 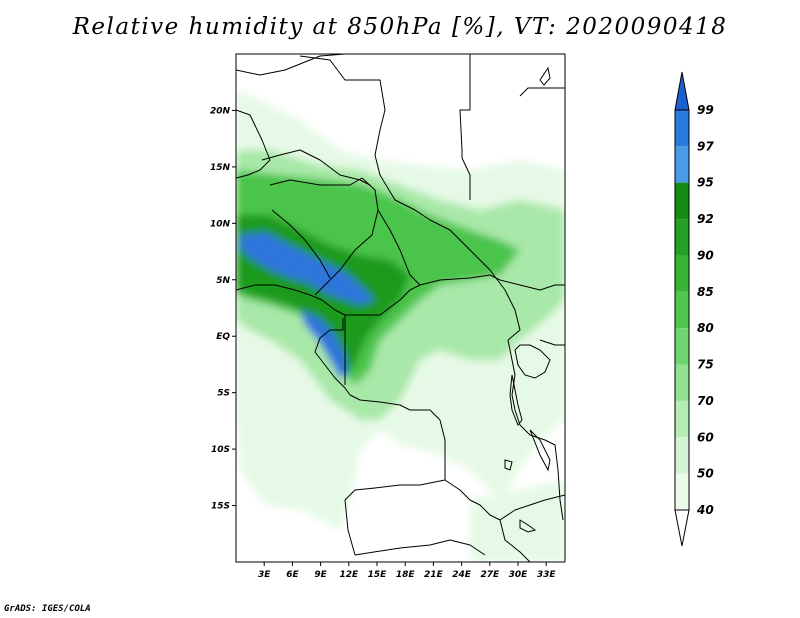 I want to click on colorbar-bottom-arrow, so click(x=682, y=528).